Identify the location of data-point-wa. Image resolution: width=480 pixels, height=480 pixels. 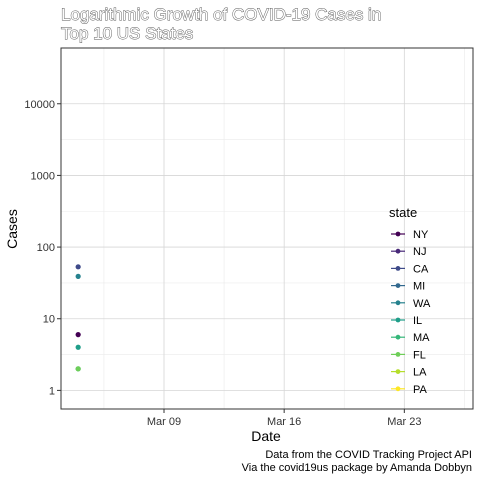
(78, 276).